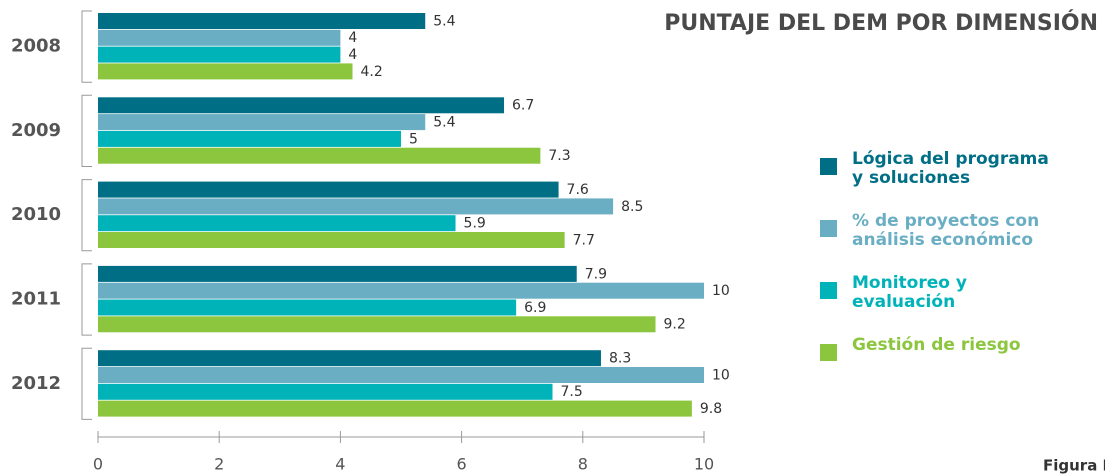 The height and width of the screenshot is (476, 1105). What do you see at coordinates (36, 383) in the screenshot?
I see `y-tick-label: 2012` at bounding box center [36, 383].